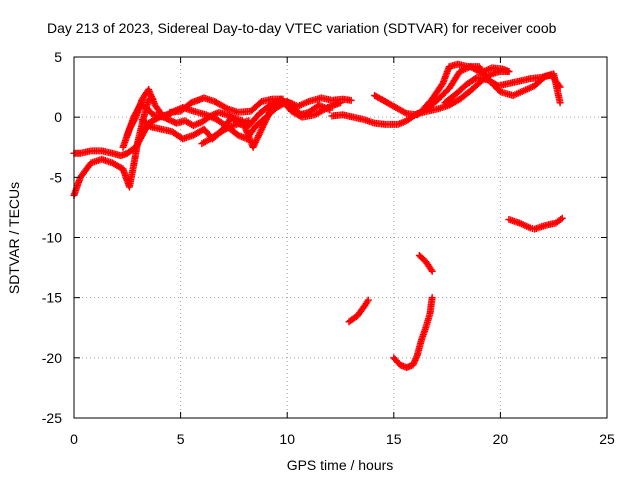  What do you see at coordinates (58, 57) in the screenshot?
I see `y-tick-label: 5` at bounding box center [58, 57].